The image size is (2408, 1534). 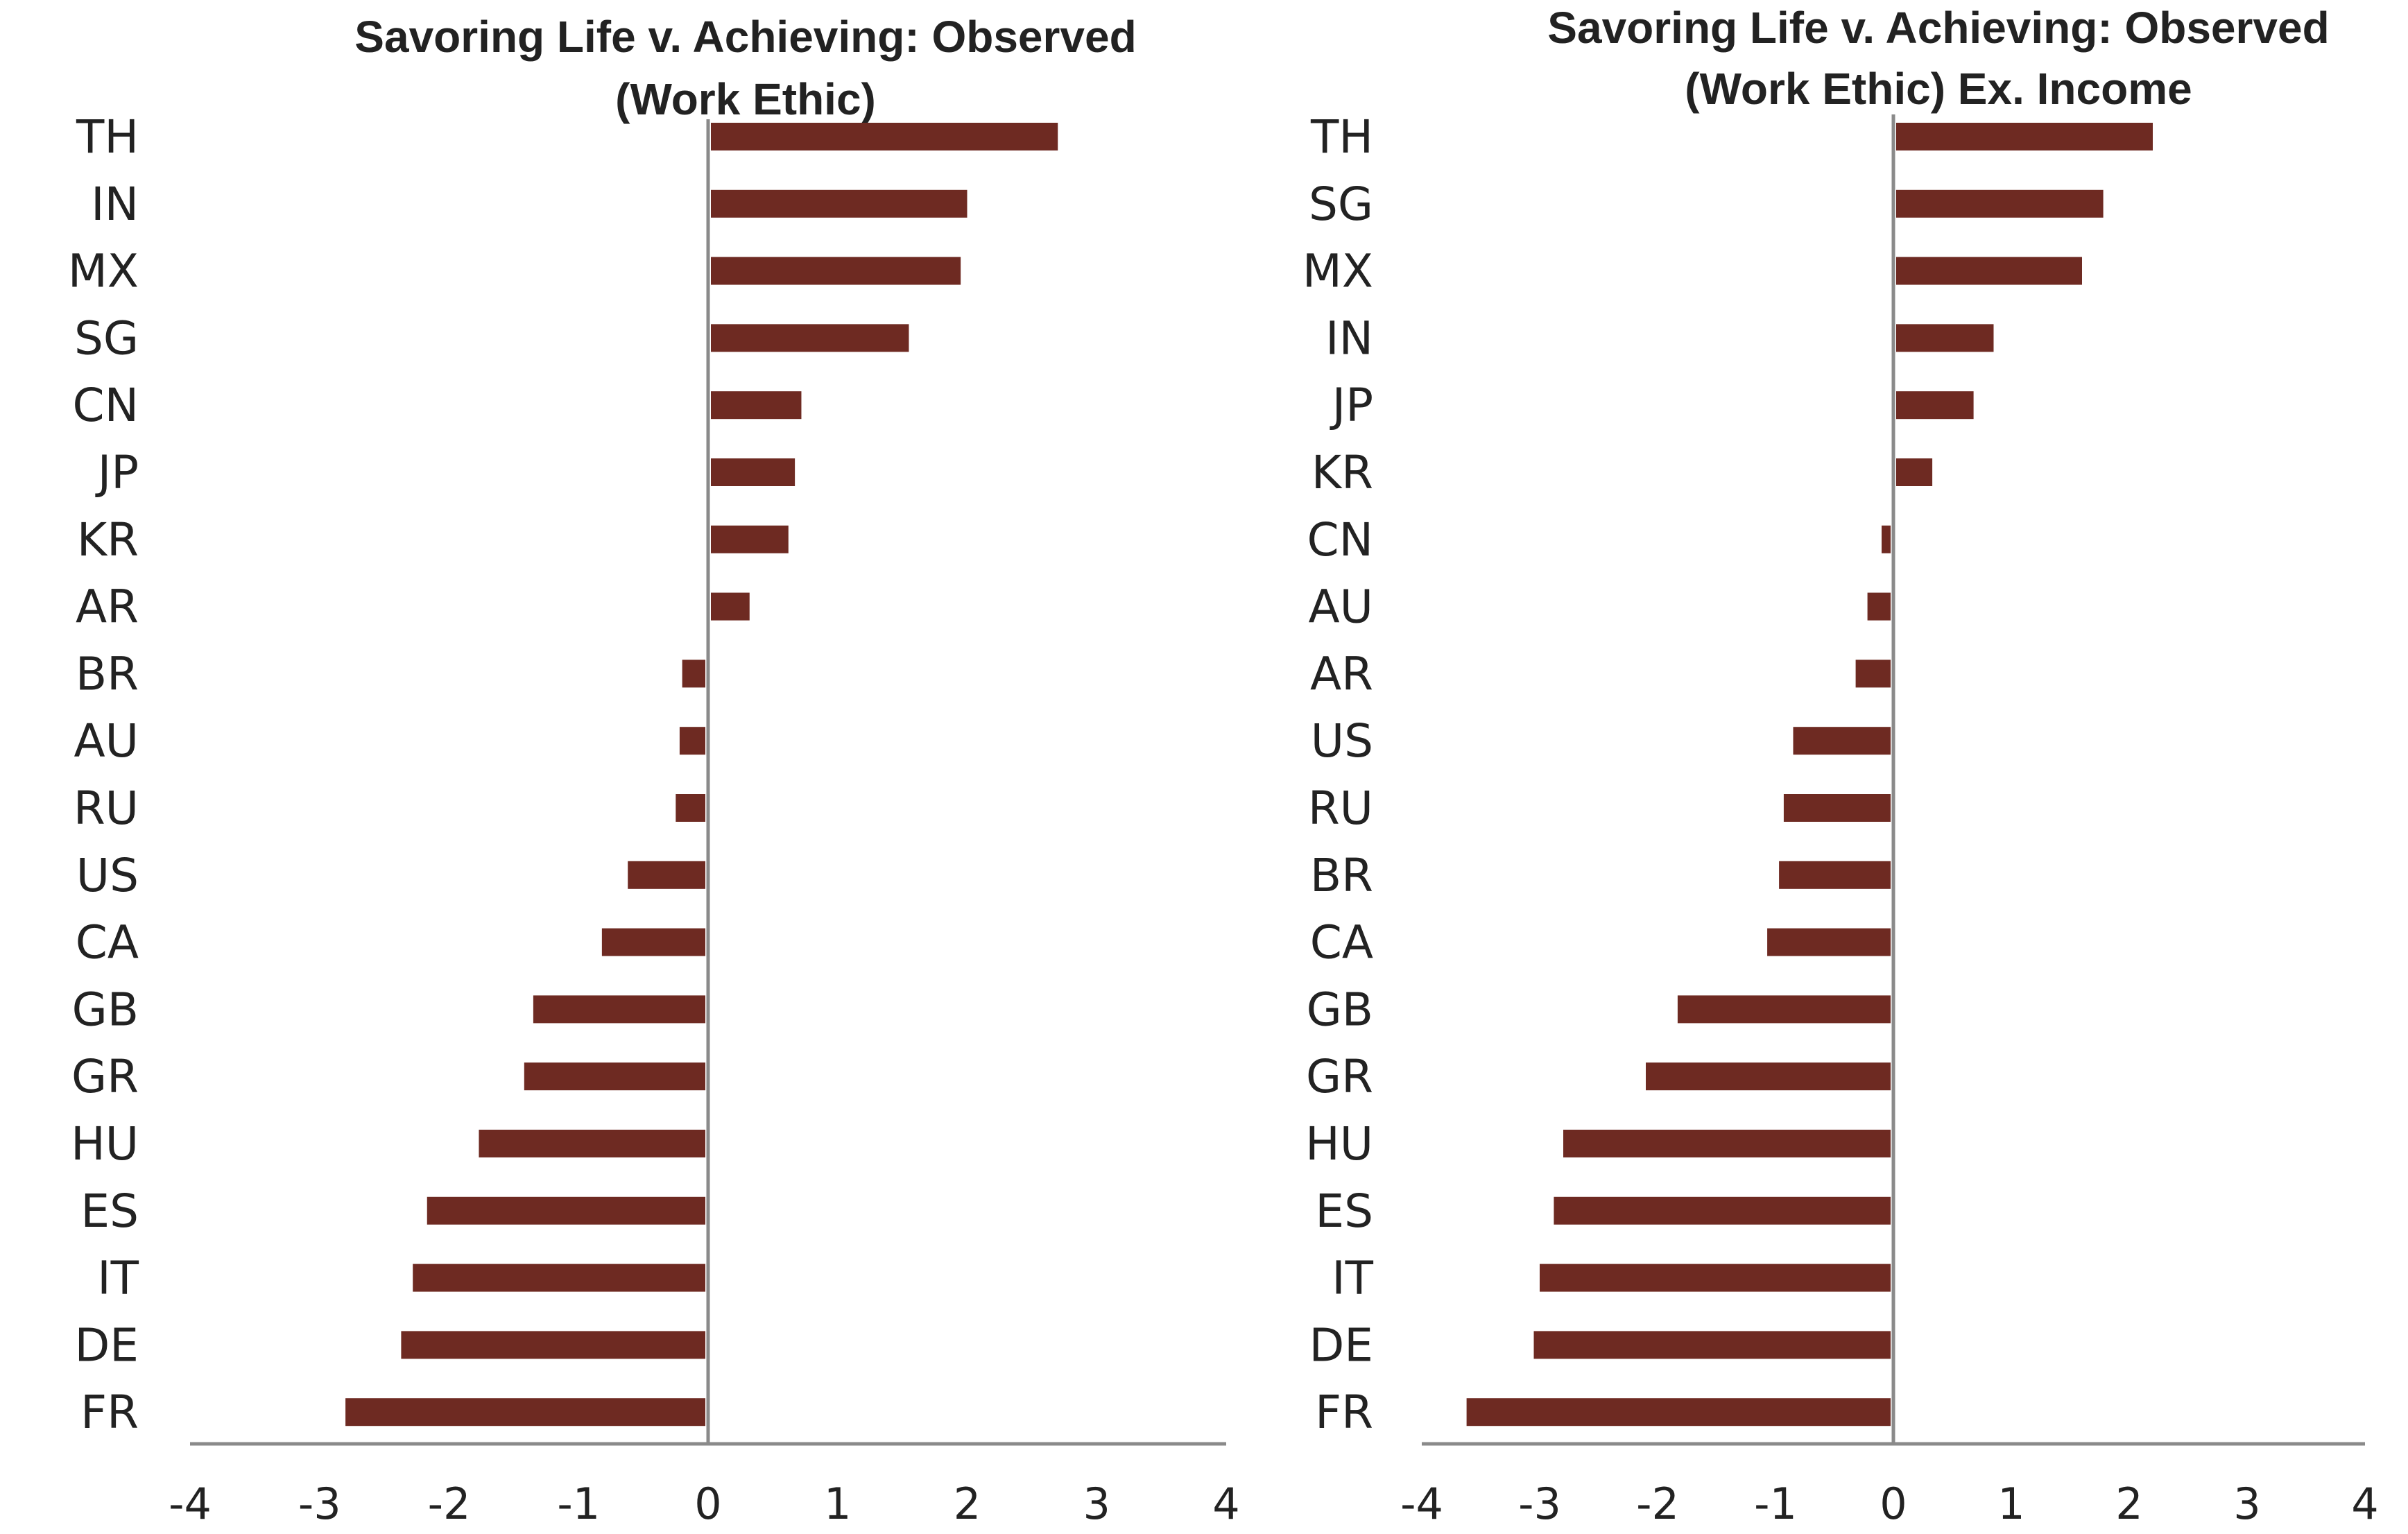 I want to click on bar-th, so click(x=884, y=136).